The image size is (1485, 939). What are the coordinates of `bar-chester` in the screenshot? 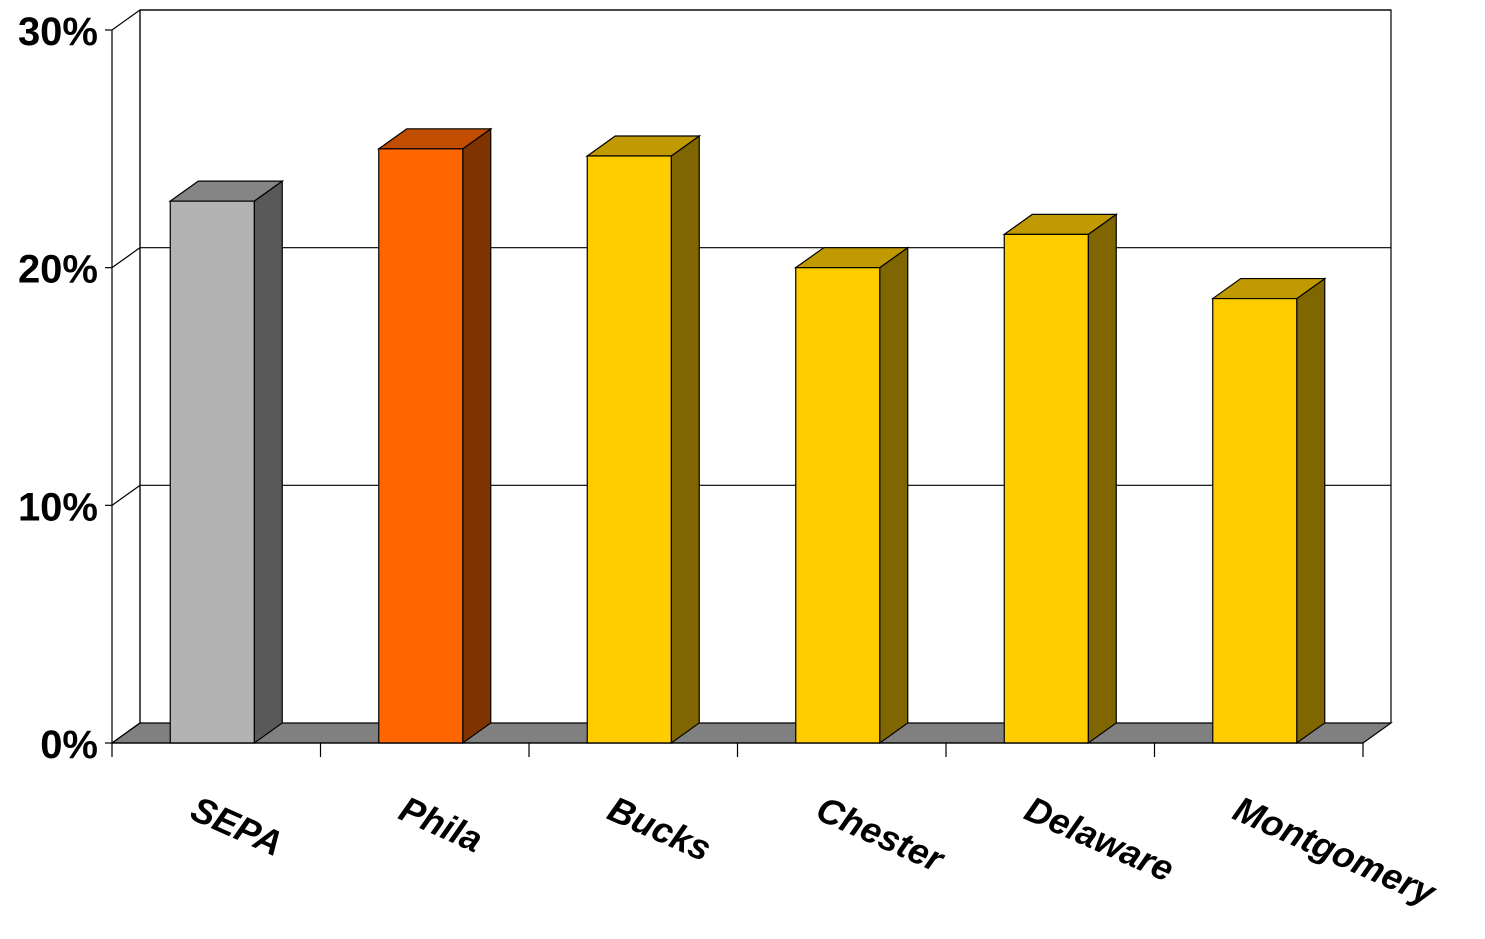 It's located at (851, 495).